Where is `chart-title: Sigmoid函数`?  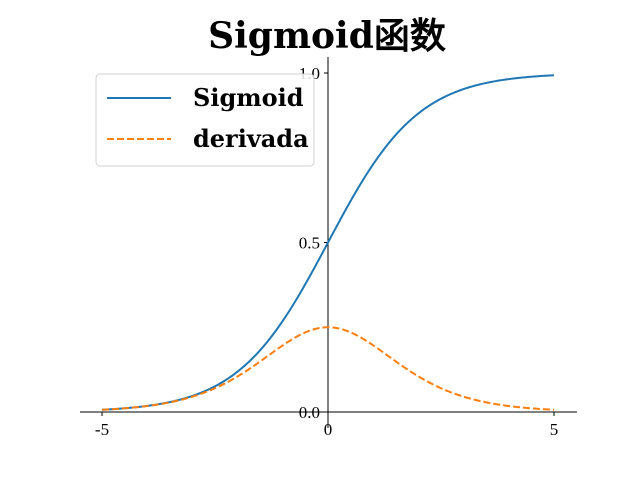
chart-title: Sigmoid函数 is located at coordinates (327, 36).